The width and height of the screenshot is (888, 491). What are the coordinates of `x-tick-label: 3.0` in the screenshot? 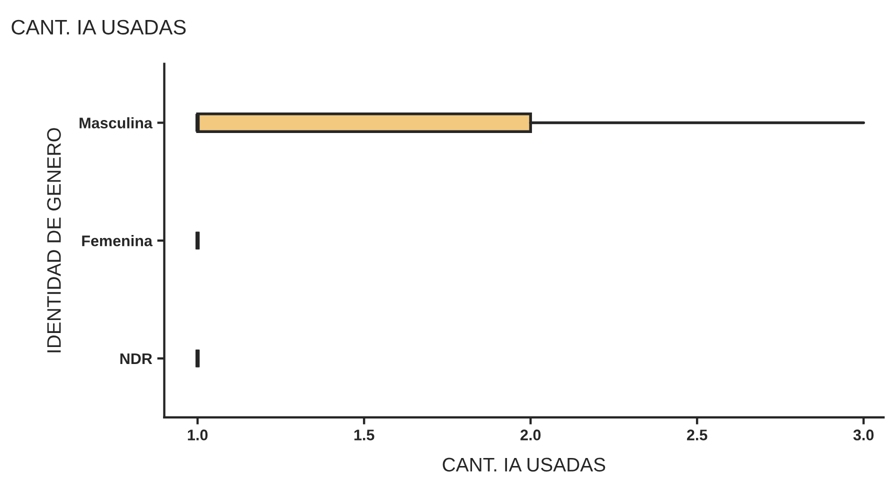 It's located at (863, 435).